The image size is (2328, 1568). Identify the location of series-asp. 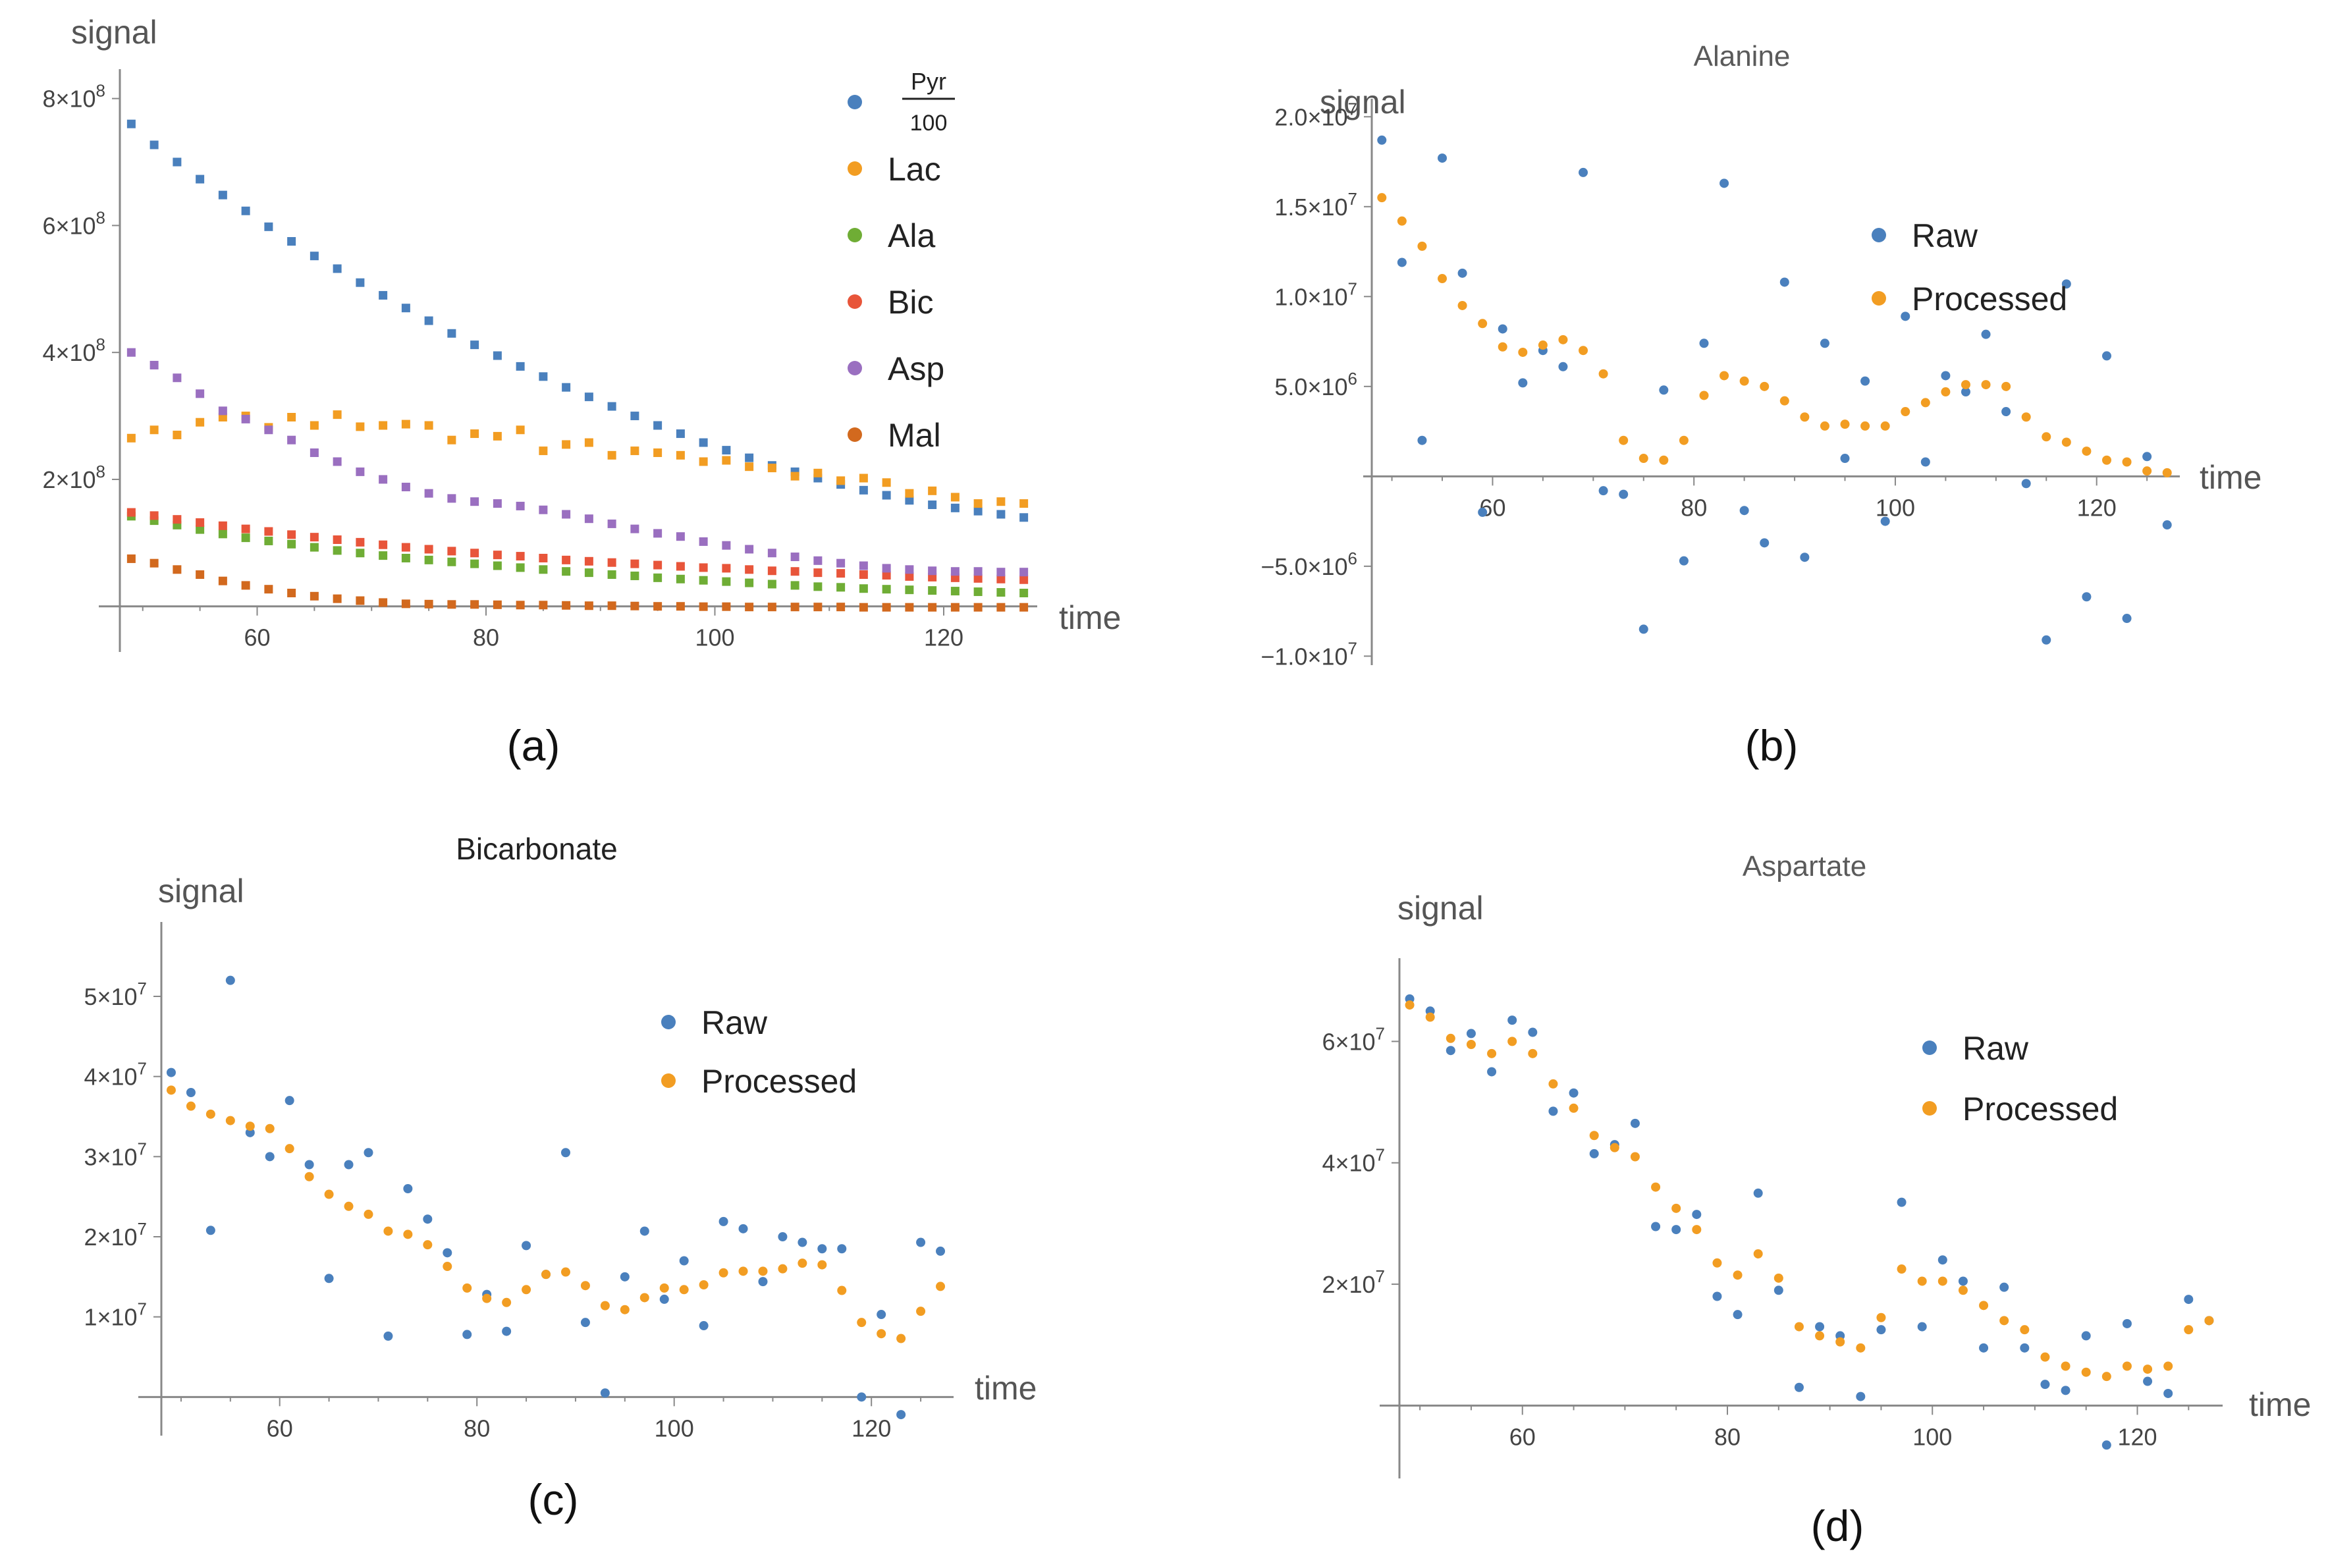
(577, 462).